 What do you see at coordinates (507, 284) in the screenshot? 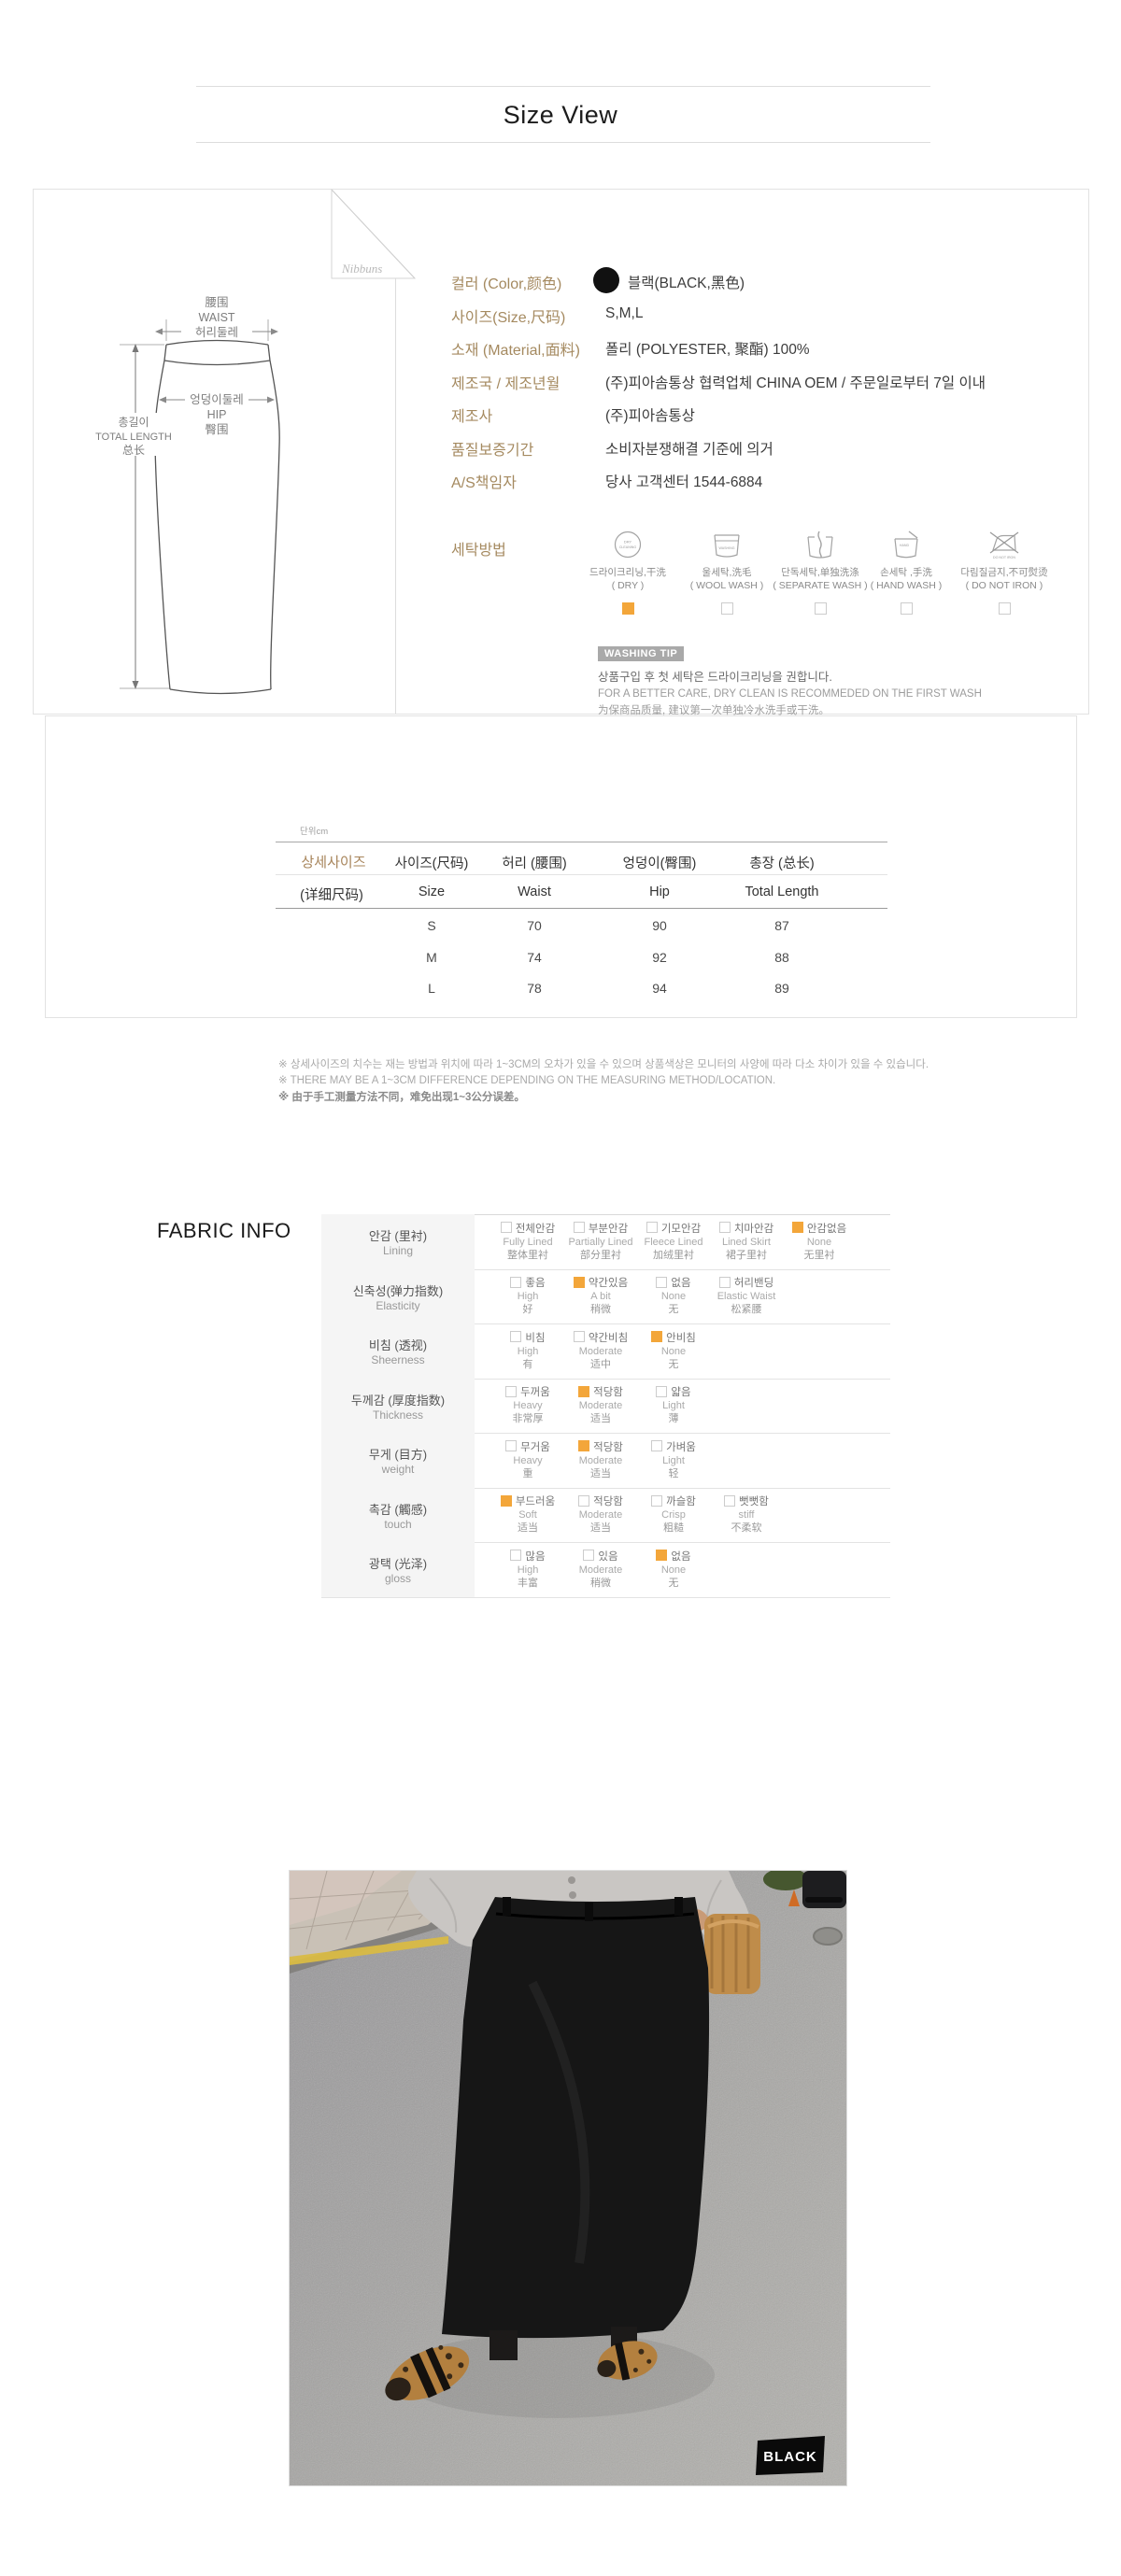
I see `info-label-color: 컬러 (Color,颜色)` at bounding box center [507, 284].